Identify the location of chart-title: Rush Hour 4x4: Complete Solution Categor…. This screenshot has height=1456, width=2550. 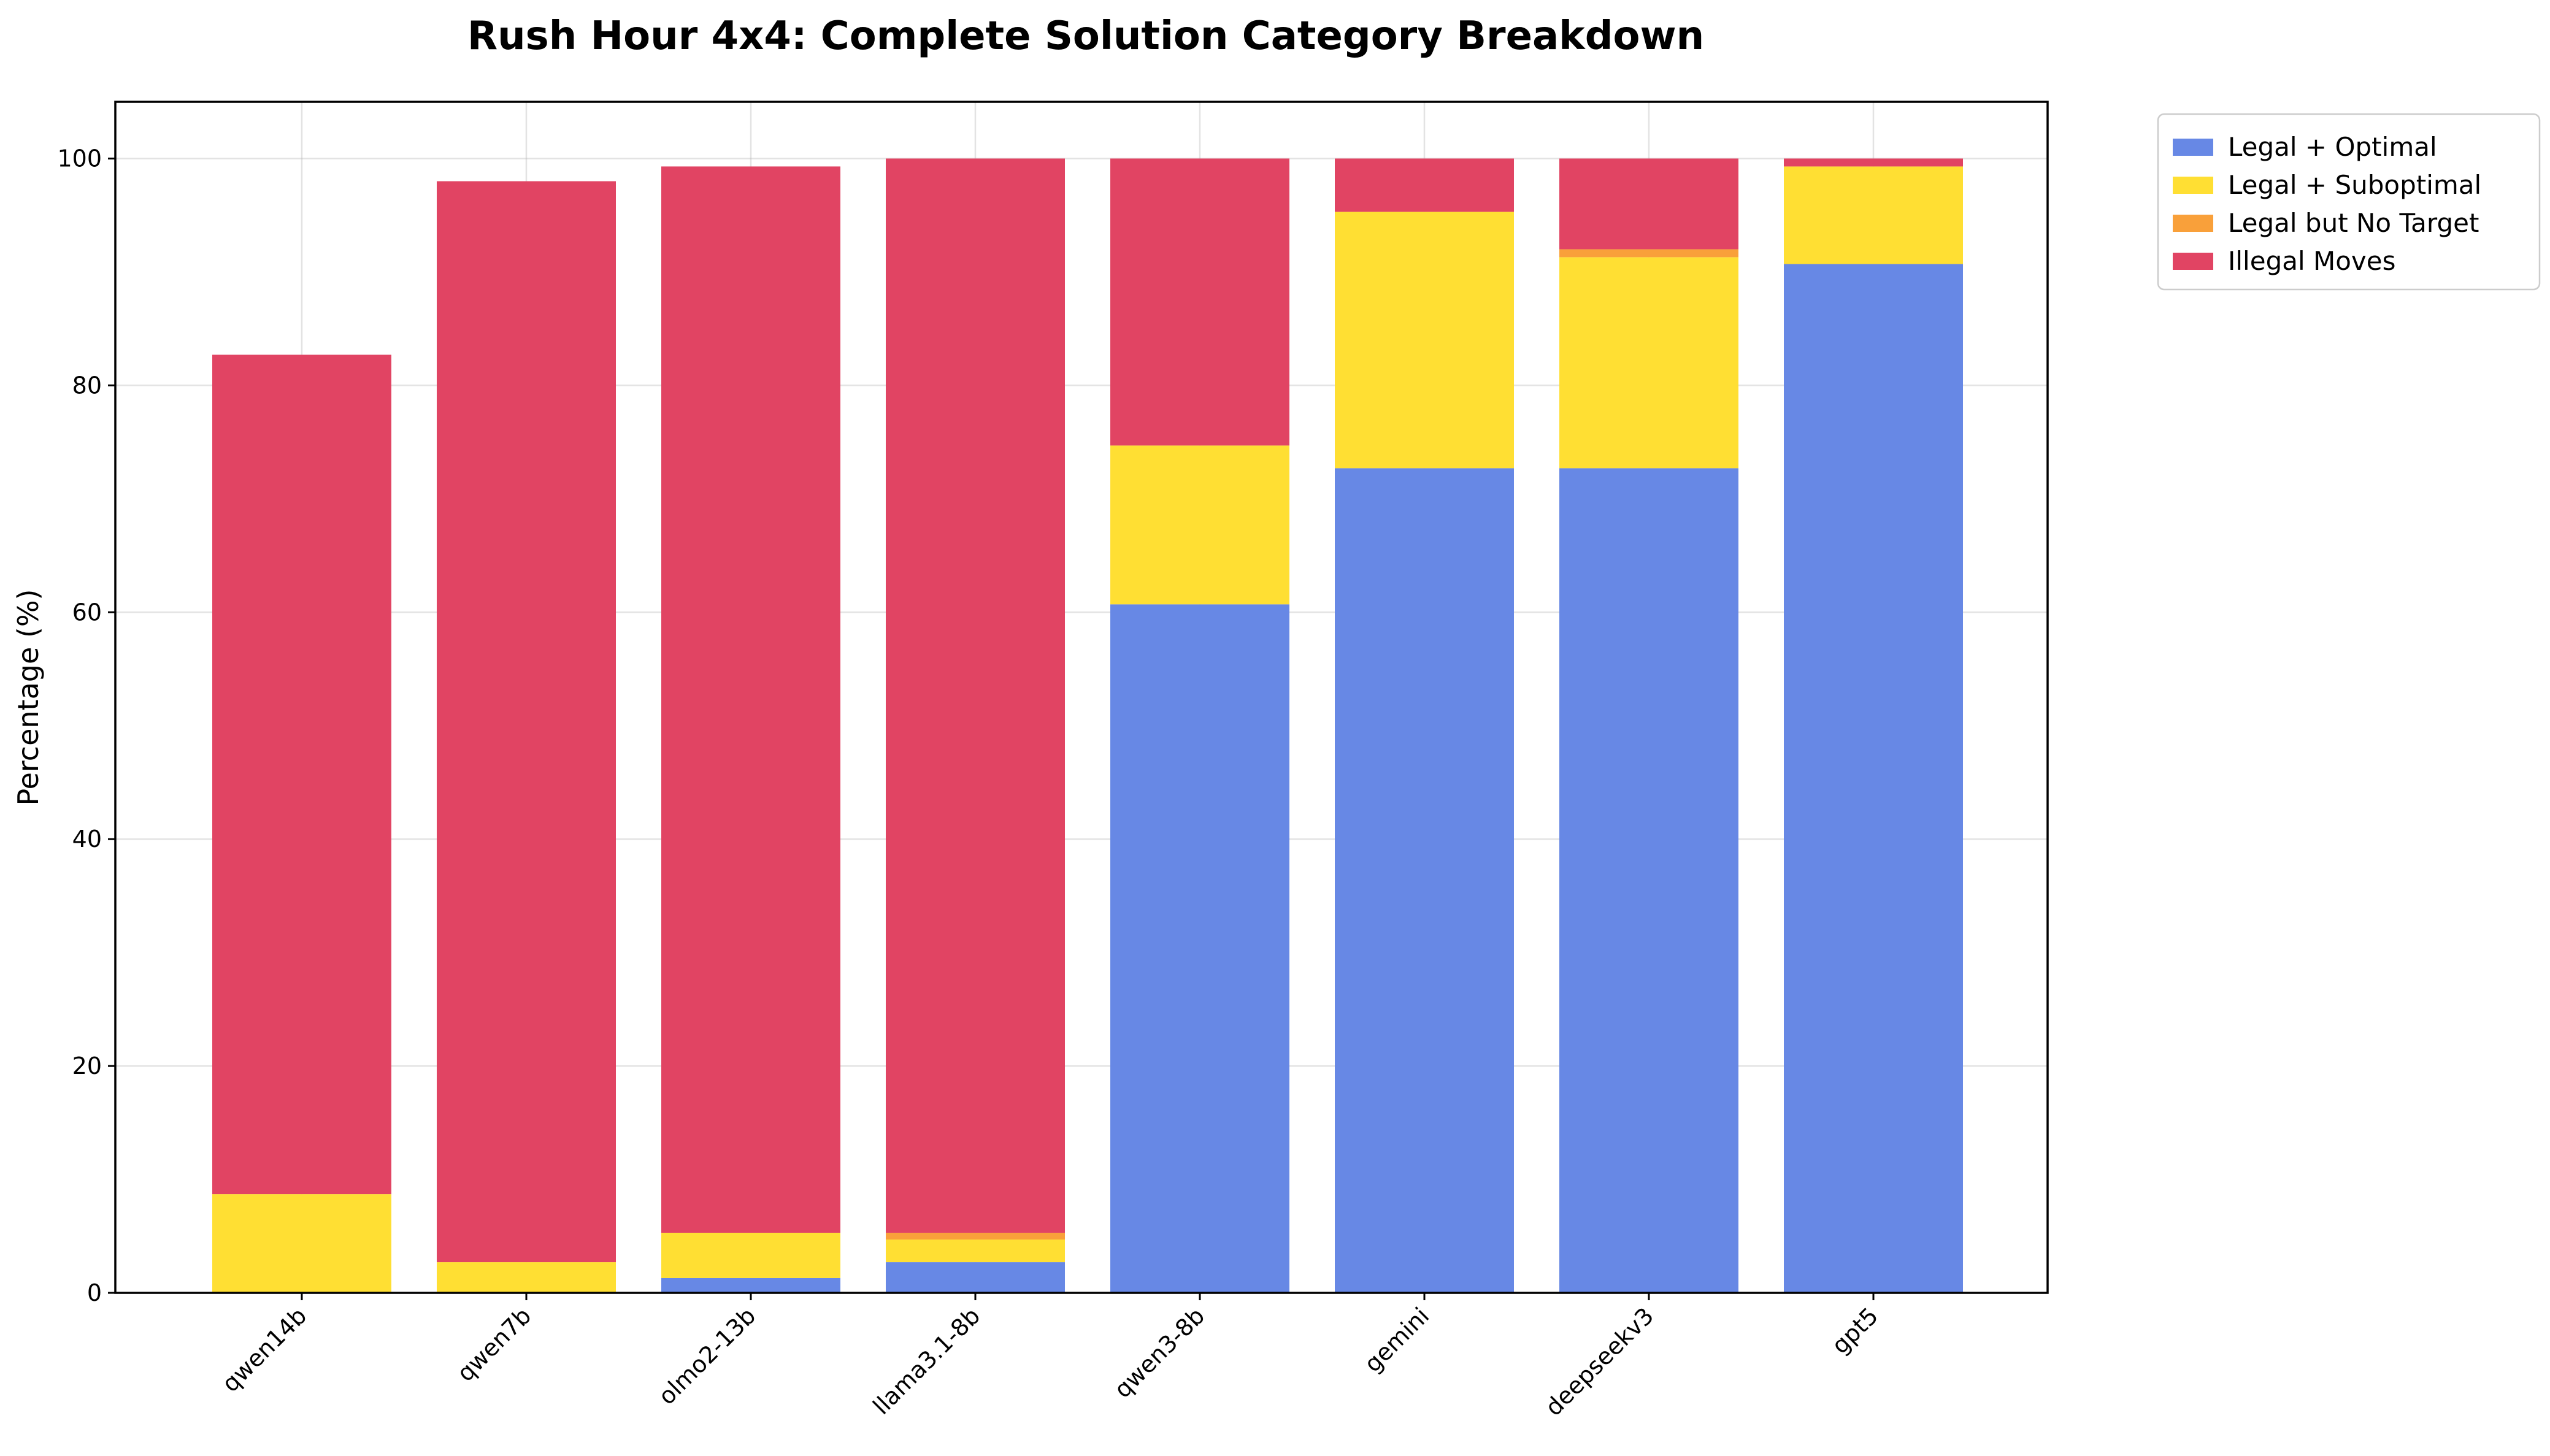
(1085, 36).